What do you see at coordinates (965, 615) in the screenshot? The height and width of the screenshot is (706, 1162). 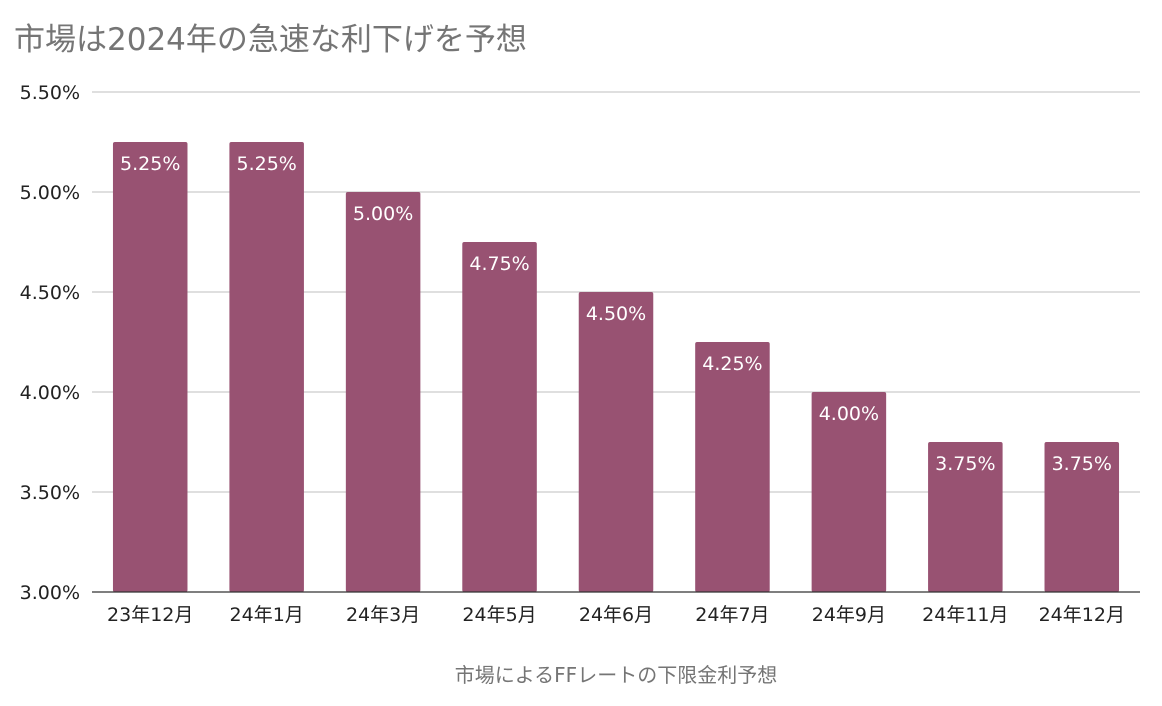 I see `x-tick-label: 24年11月` at bounding box center [965, 615].